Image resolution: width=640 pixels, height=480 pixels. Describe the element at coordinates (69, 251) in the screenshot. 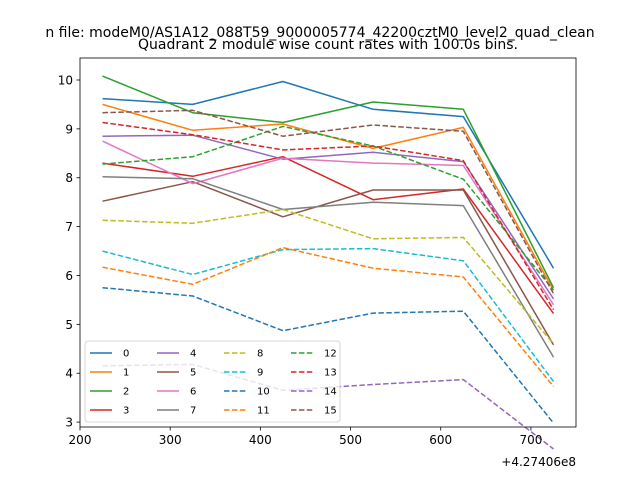

I see `y-axis: 3 4 5 6 7 8 9 10` at that location.